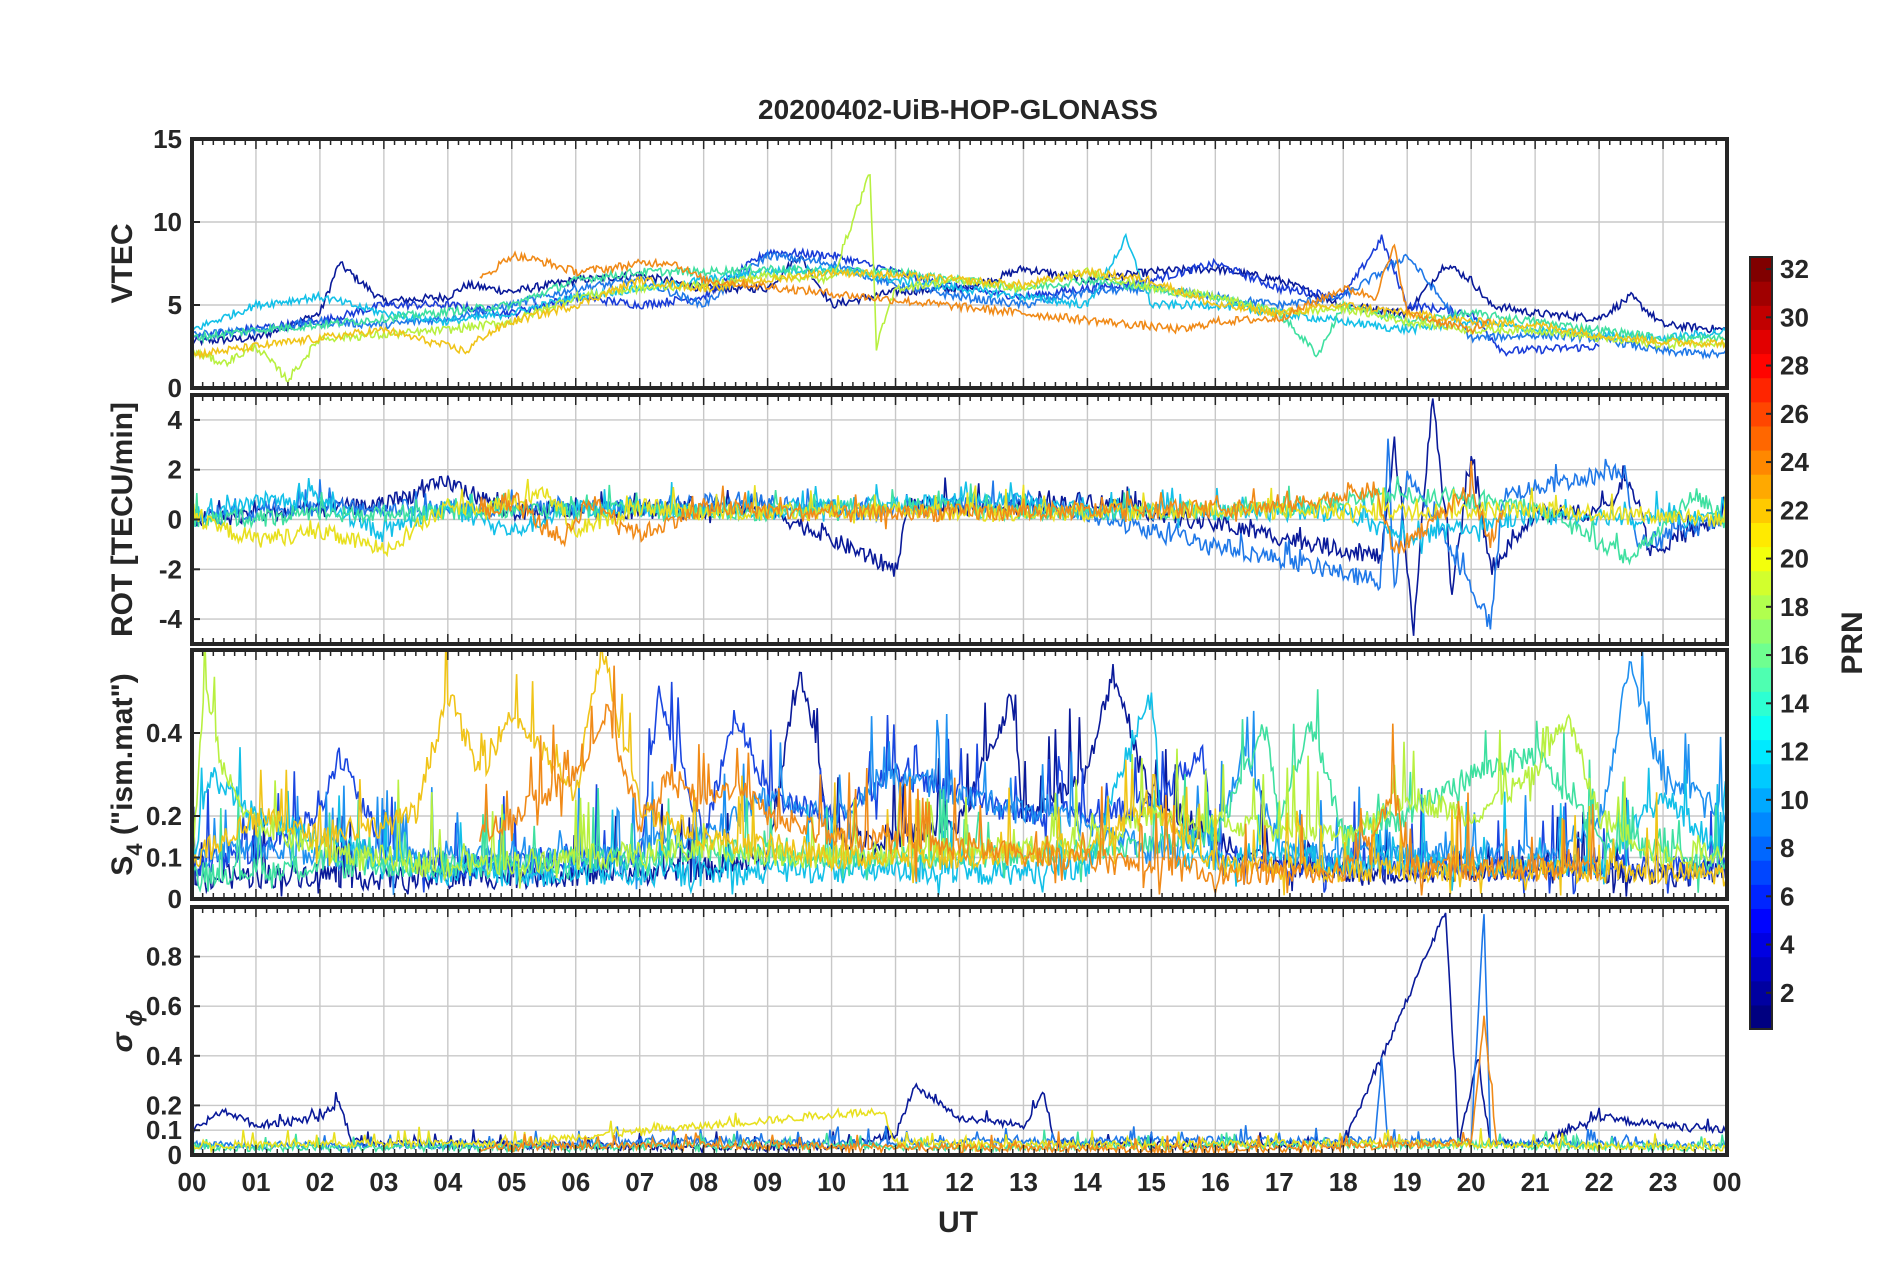  What do you see at coordinates (167, 139) in the screenshot?
I see `y-tick-label: 15` at bounding box center [167, 139].